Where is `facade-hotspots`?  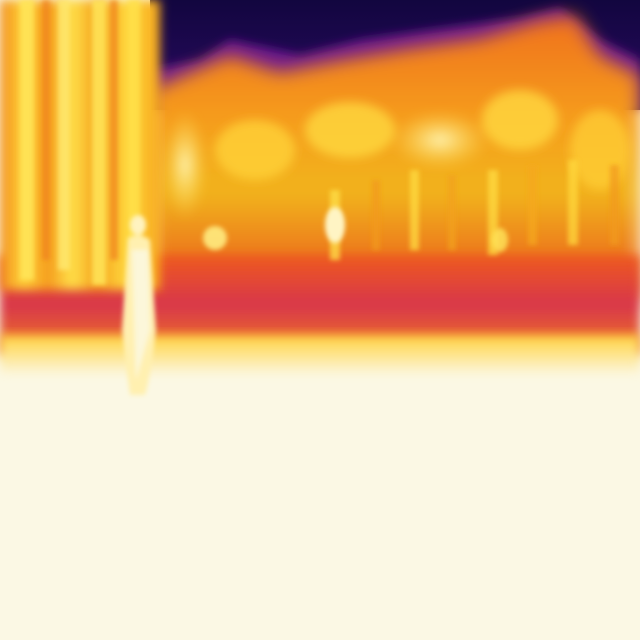 facade-hotspots is located at coordinates (396, 155).